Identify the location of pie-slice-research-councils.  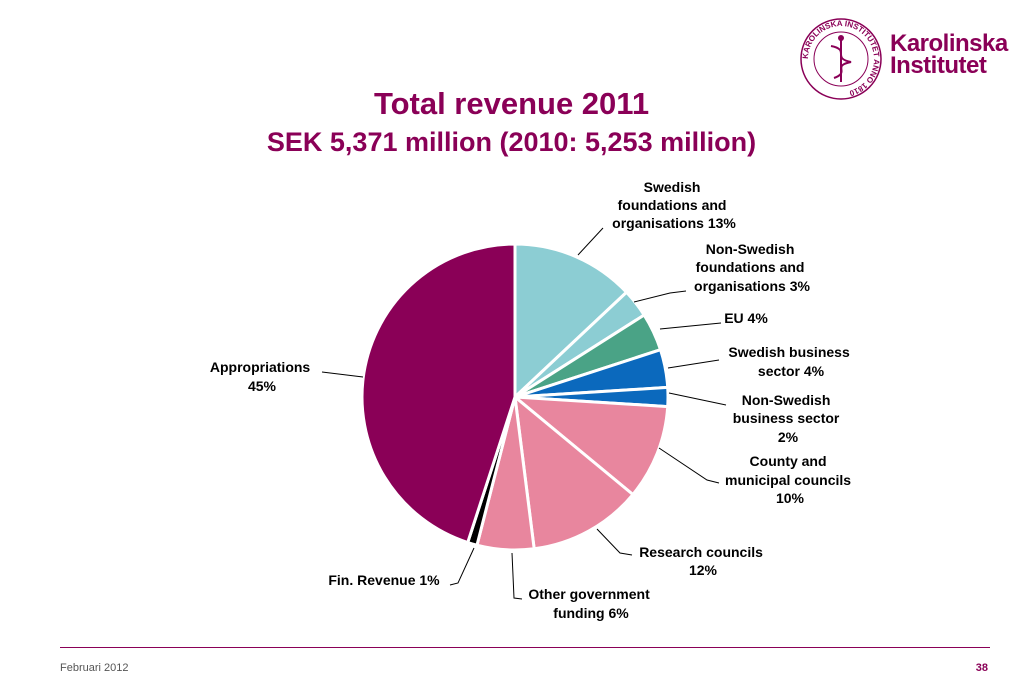
(574, 473).